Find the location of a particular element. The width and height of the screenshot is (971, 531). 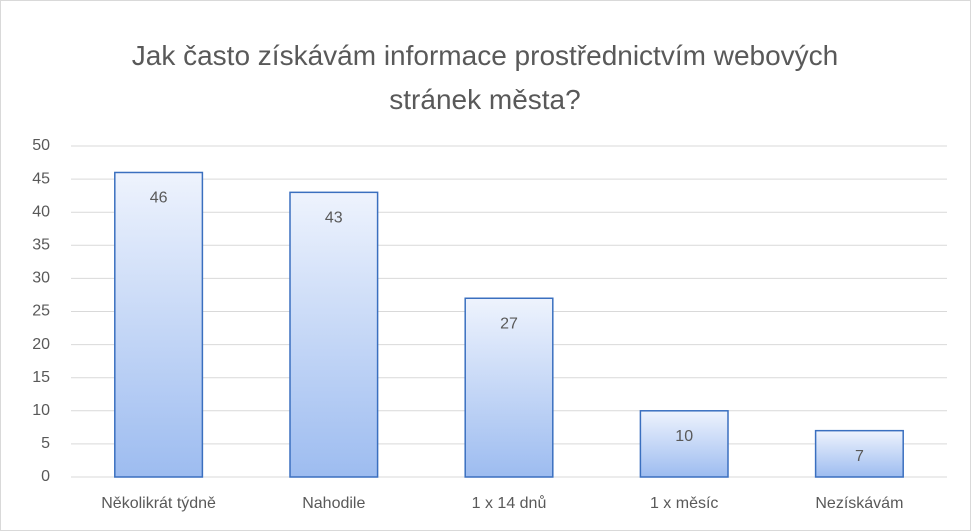

x-tick-label: Nezískávám is located at coordinates (859, 503).